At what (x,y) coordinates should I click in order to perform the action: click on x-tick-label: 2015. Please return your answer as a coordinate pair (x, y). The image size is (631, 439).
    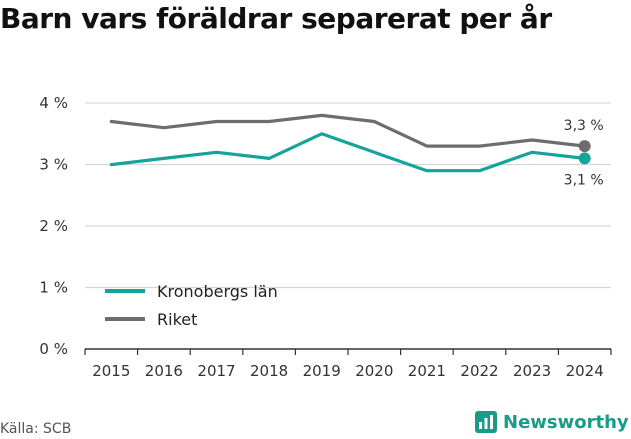
    Looking at the image, I should click on (111, 371).